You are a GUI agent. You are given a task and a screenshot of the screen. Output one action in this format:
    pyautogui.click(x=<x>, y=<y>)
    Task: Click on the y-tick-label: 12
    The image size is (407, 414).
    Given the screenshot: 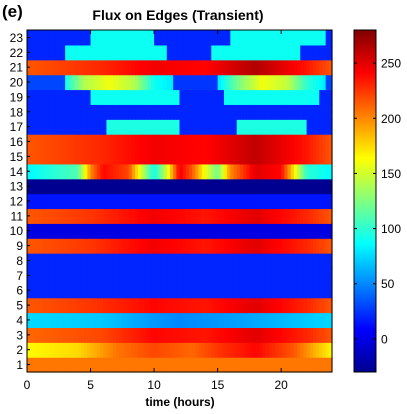 What is the action you would take?
    pyautogui.click(x=17, y=202)
    